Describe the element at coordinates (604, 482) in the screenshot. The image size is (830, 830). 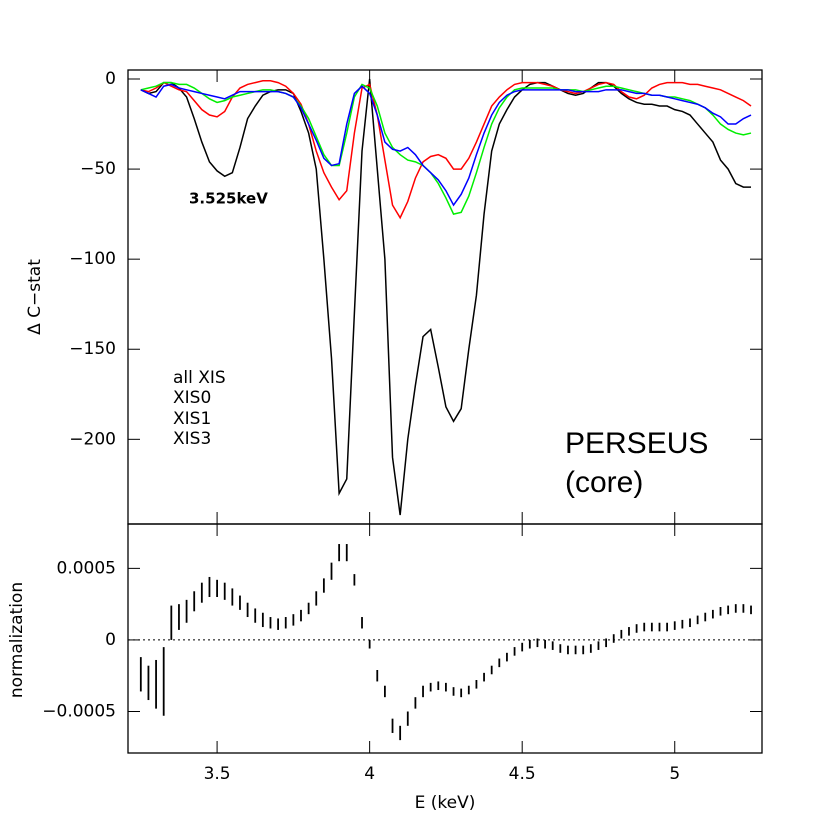
I see `annotation: (core)` at that location.